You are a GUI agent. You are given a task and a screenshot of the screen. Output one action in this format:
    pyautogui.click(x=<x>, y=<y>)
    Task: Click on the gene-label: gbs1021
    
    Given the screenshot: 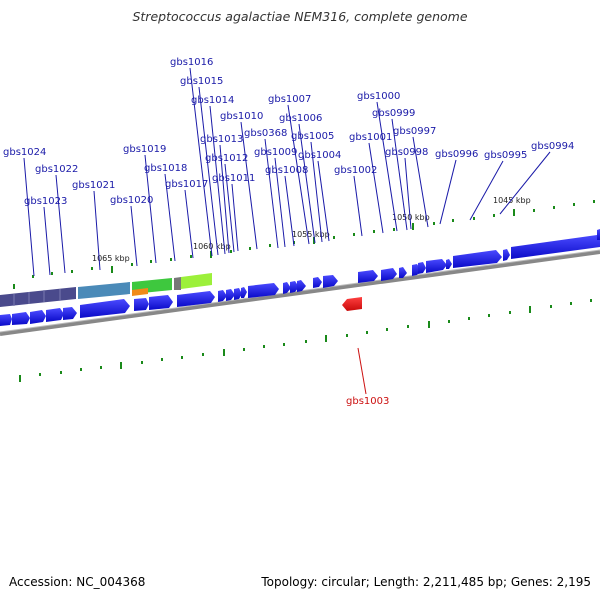 What is the action you would take?
    pyautogui.click(x=93, y=185)
    